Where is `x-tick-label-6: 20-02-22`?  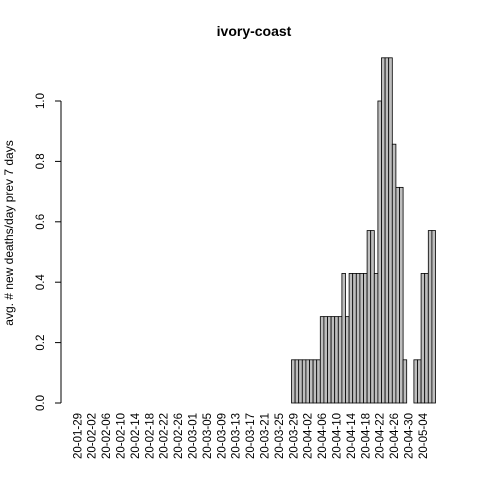
x-tick-label-6: 20-02-22 is located at coordinates (165, 436).